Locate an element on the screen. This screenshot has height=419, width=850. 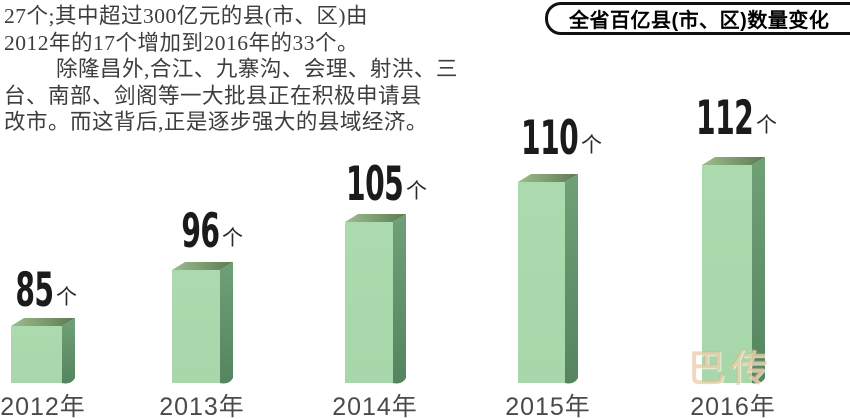
value-number: 112 is located at coordinates (724, 118).